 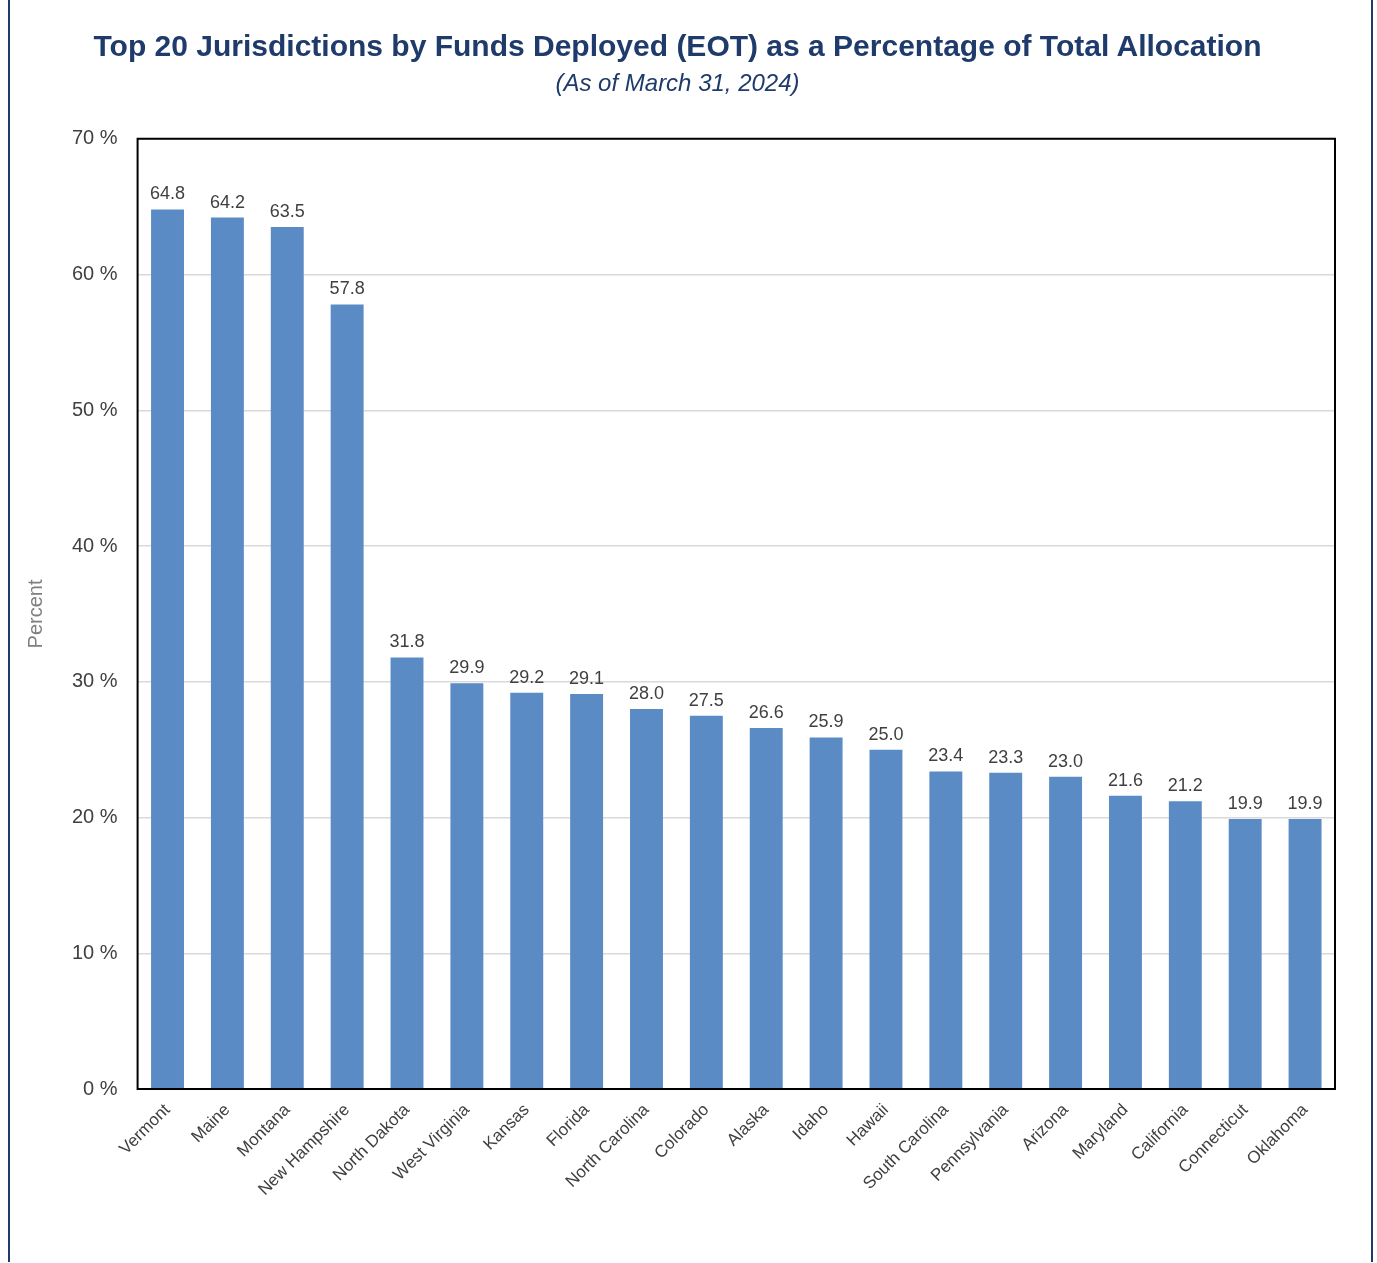 I want to click on data-label: 28.0, so click(x=646, y=692).